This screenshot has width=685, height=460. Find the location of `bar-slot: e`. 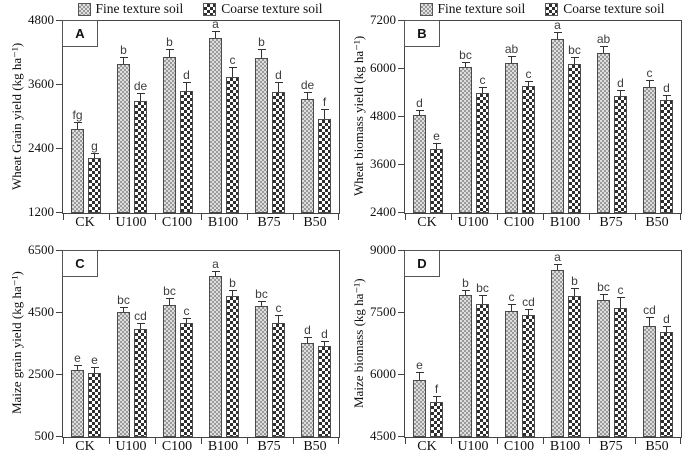

bar-slot: e is located at coordinates (419, 344).